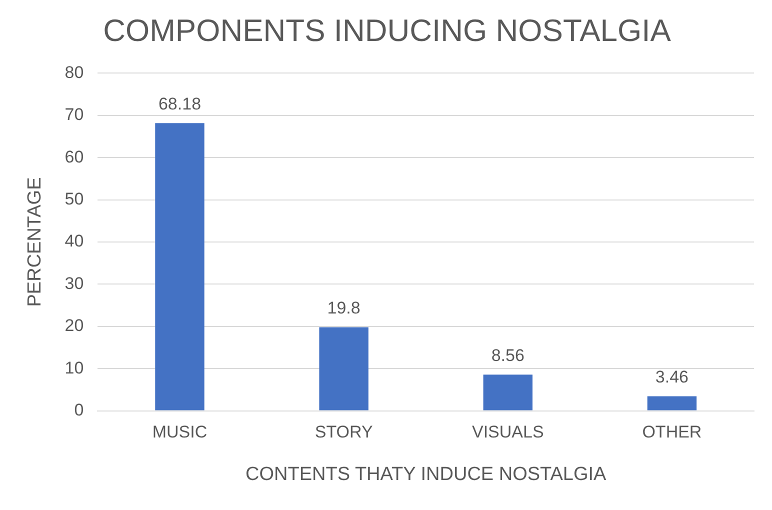 The width and height of the screenshot is (772, 510). What do you see at coordinates (508, 432) in the screenshot?
I see `x-tick-label: VISUALS` at bounding box center [508, 432].